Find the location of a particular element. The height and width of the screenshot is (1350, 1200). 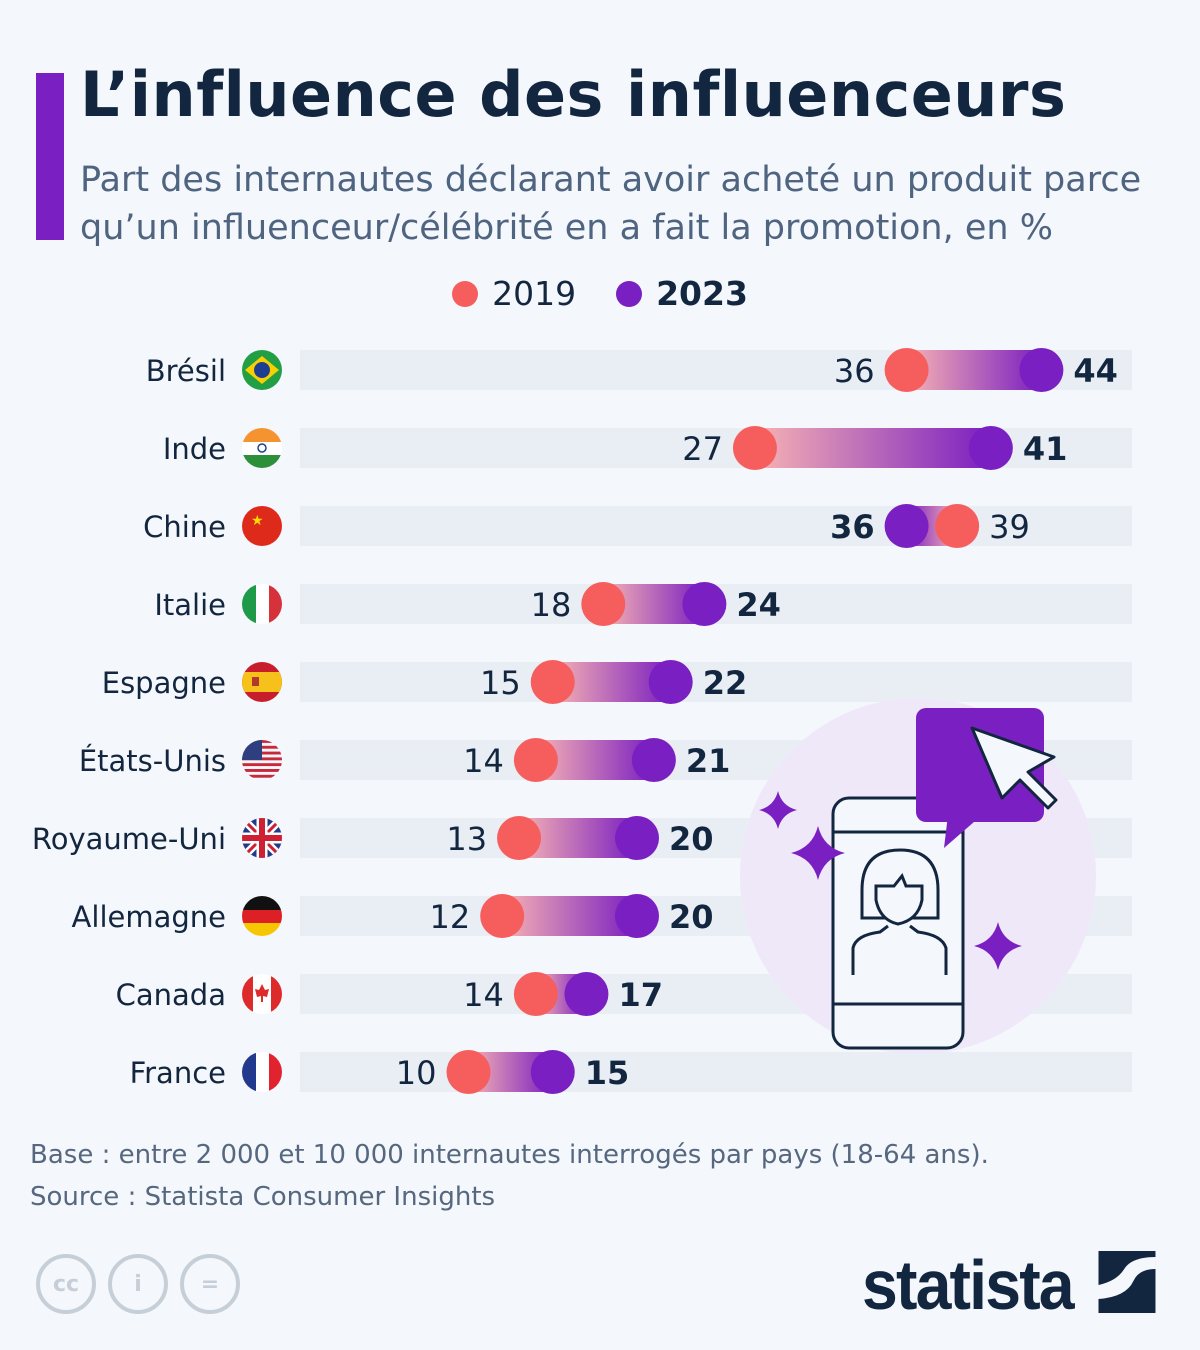

value-label-2023: 21 is located at coordinates (708, 761).